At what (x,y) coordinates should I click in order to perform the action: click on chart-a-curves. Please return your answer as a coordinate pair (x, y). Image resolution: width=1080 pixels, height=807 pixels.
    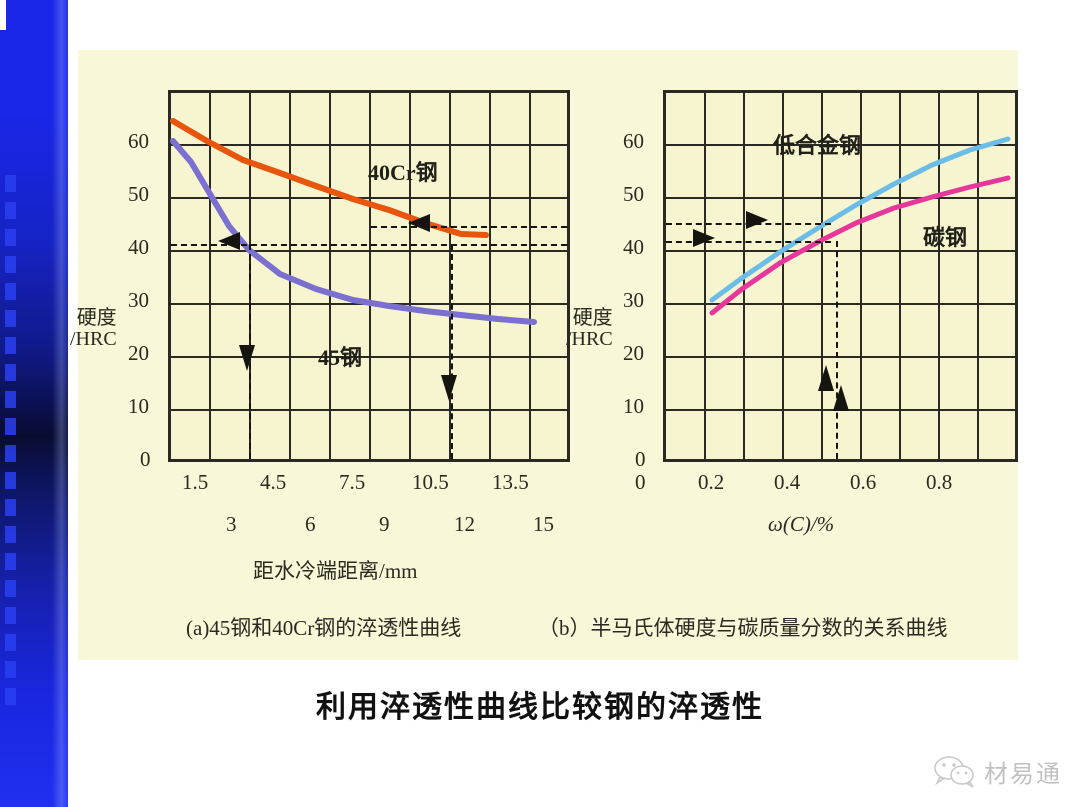
    Looking at the image, I should click on (353, 221).